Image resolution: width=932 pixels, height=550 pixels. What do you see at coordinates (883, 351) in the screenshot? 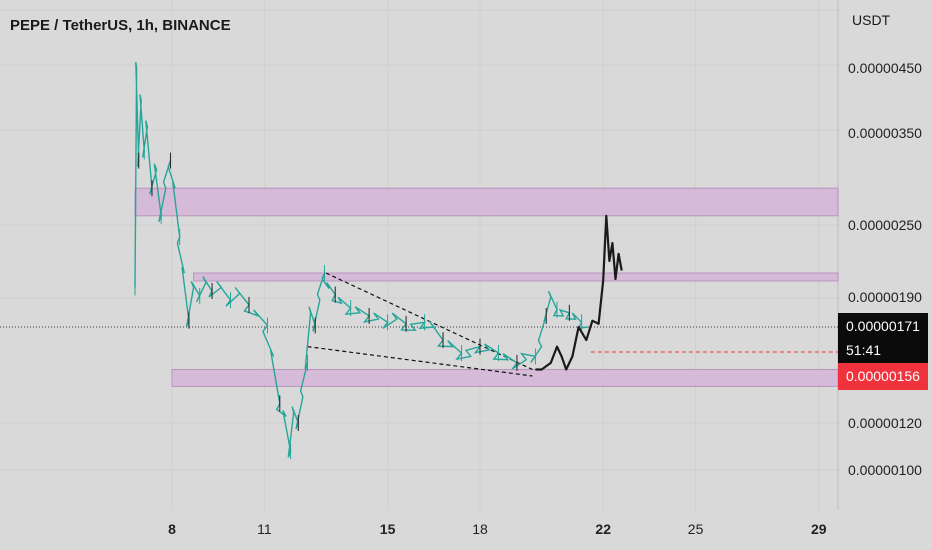
I see `candle-countdown: 51:41` at bounding box center [883, 351].